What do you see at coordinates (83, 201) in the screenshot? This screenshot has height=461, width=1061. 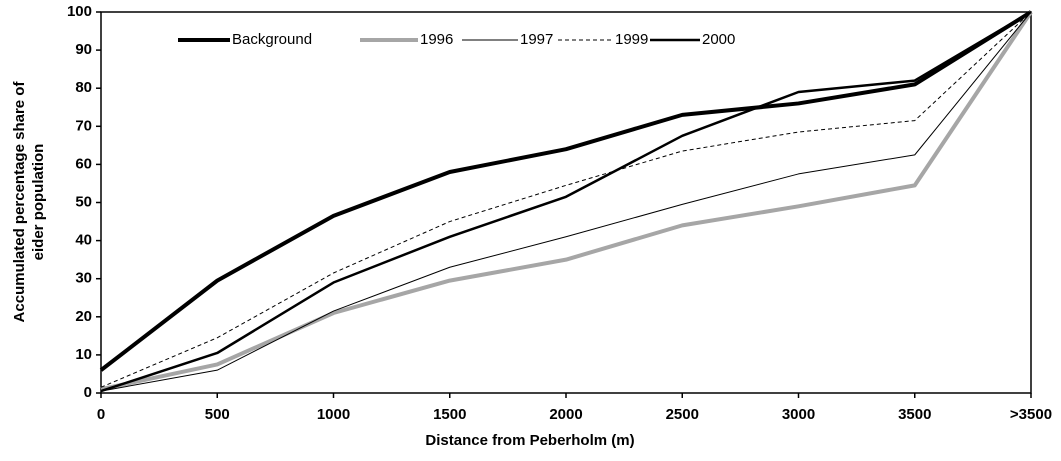 I see `y-tick-label: 50` at bounding box center [83, 201].